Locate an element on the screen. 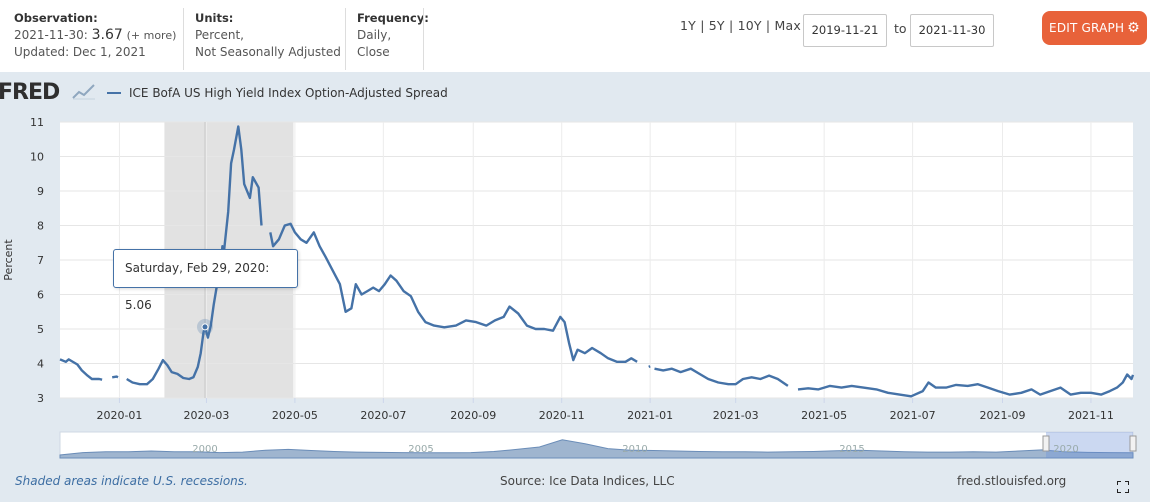 The height and width of the screenshot is (502, 1150). x-tick-label: 2021-01 is located at coordinates (650, 415).